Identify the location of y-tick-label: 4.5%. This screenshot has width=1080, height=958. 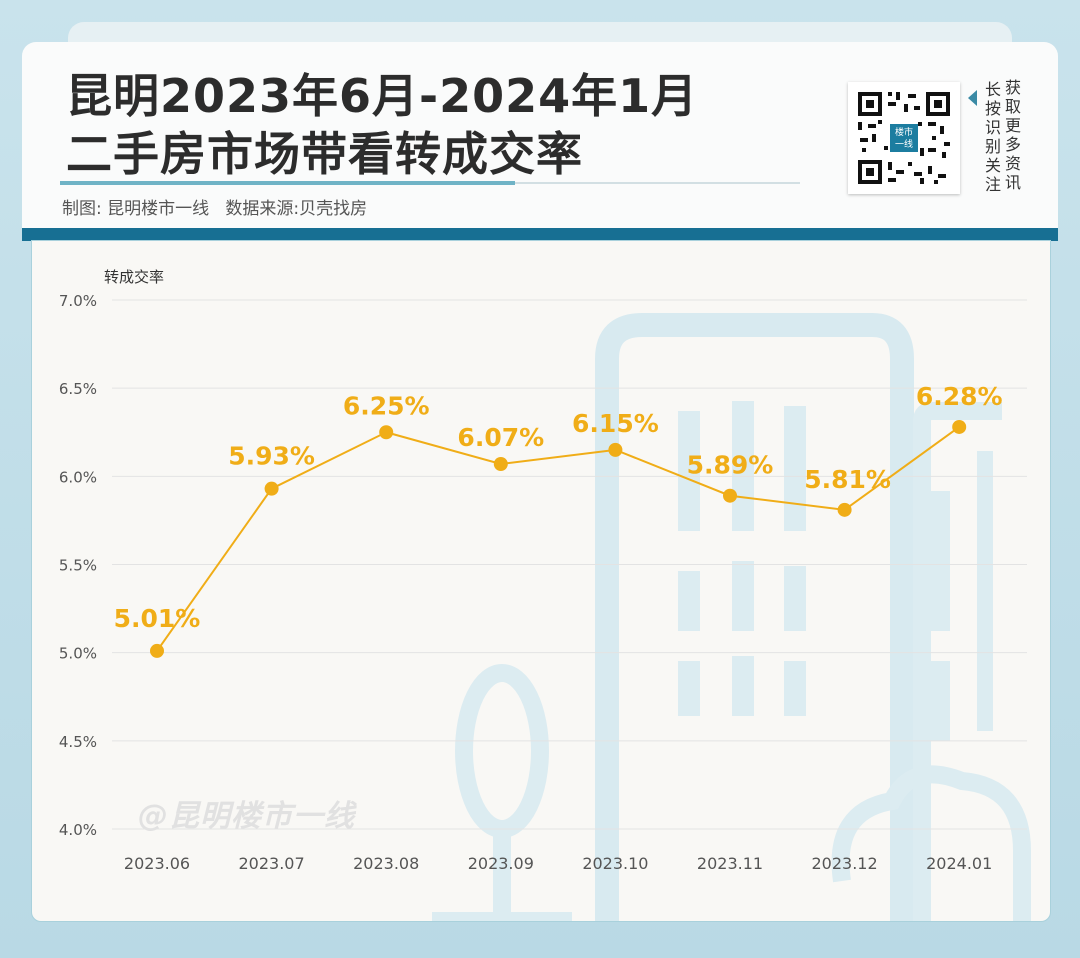
(78, 742).